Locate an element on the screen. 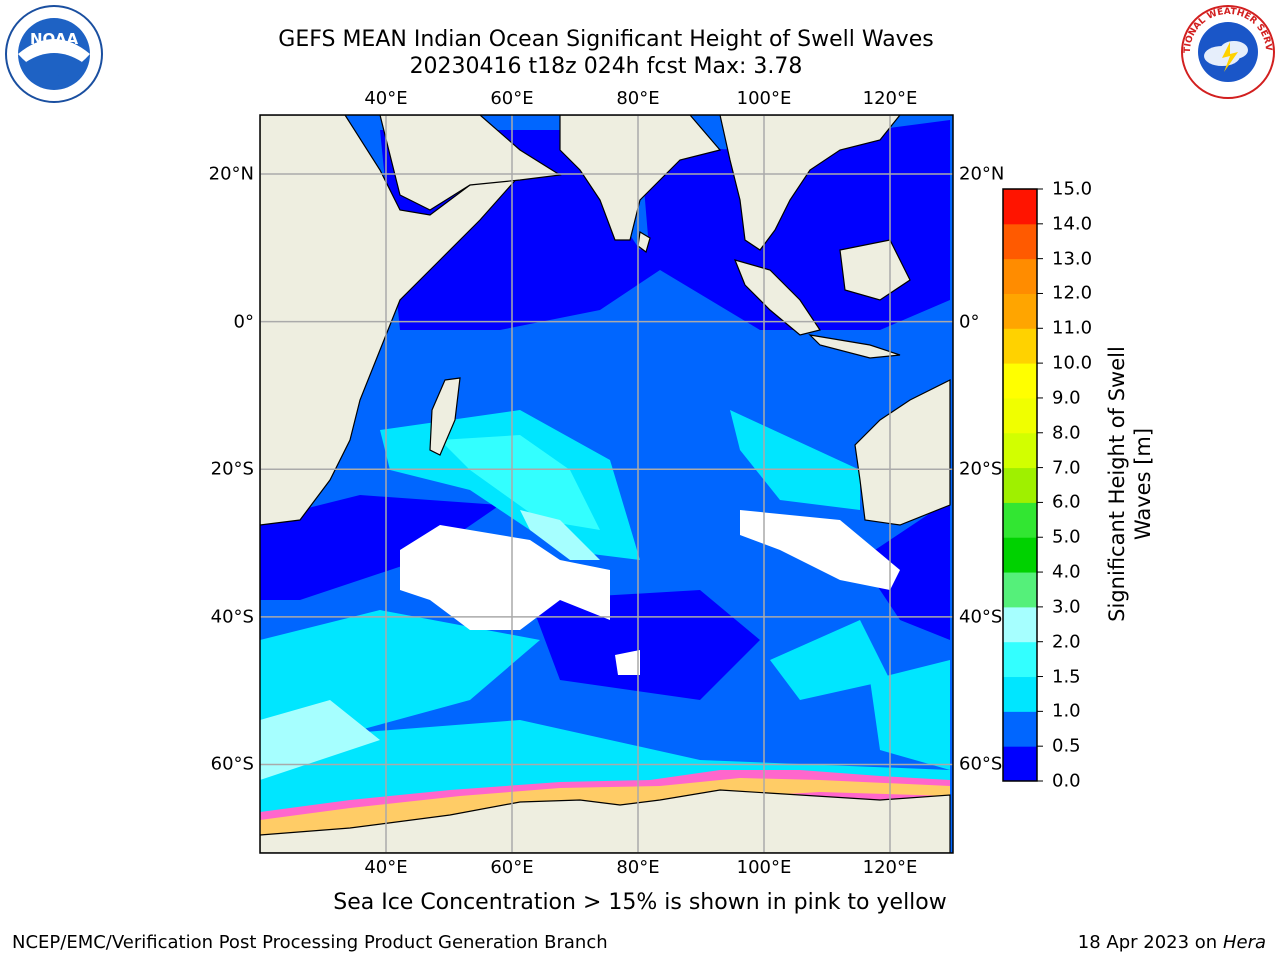  colorbar is located at coordinates (1022, 485).